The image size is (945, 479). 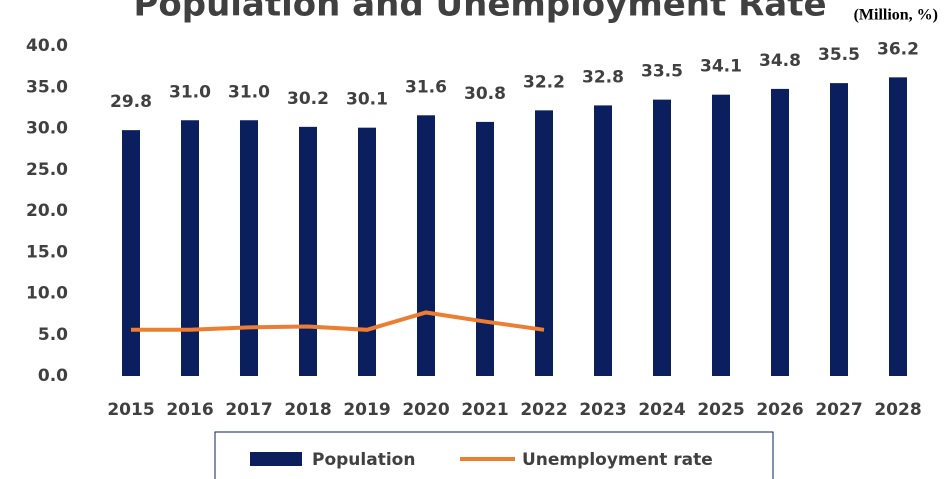 What do you see at coordinates (839, 55) in the screenshot?
I see `data-label: 35.5` at bounding box center [839, 55].